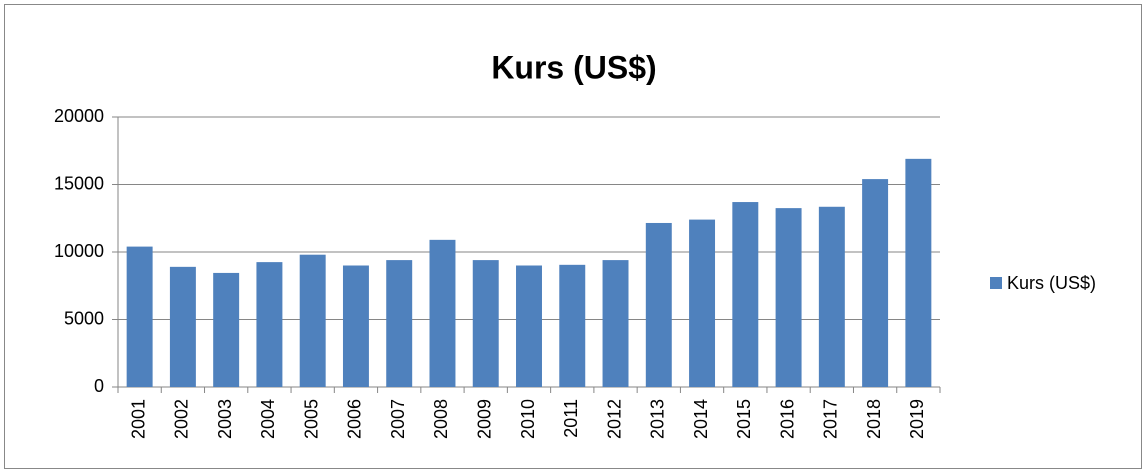 This screenshot has width=1146, height=473. Describe the element at coordinates (79, 251) in the screenshot. I see `y-tick-label: 10000` at that location.